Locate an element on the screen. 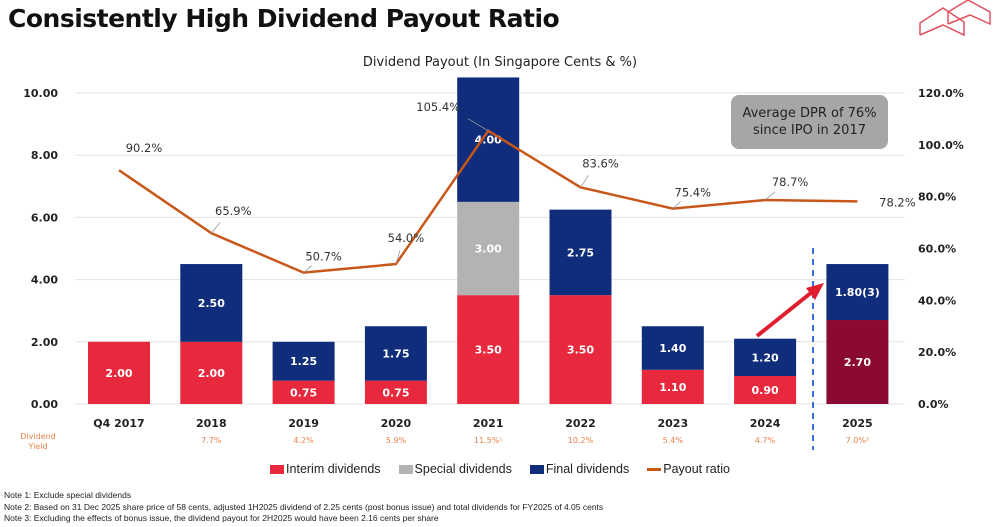  legend-payout: Payout ratio is located at coordinates (688, 469).